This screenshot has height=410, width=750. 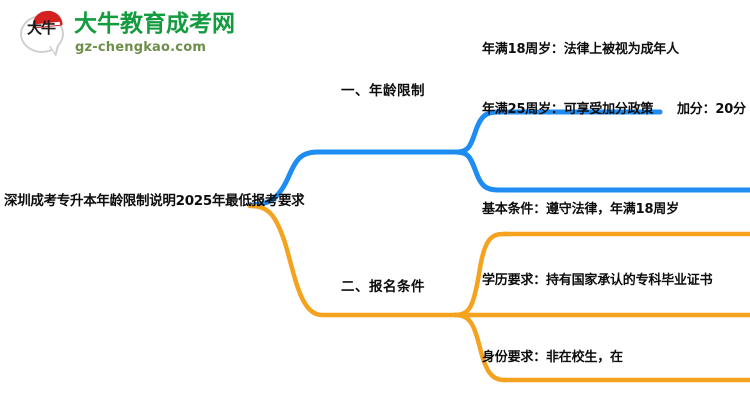 What do you see at coordinates (41, 28) in the screenshot?
I see `logo-mark-label: 大牛` at bounding box center [41, 28].